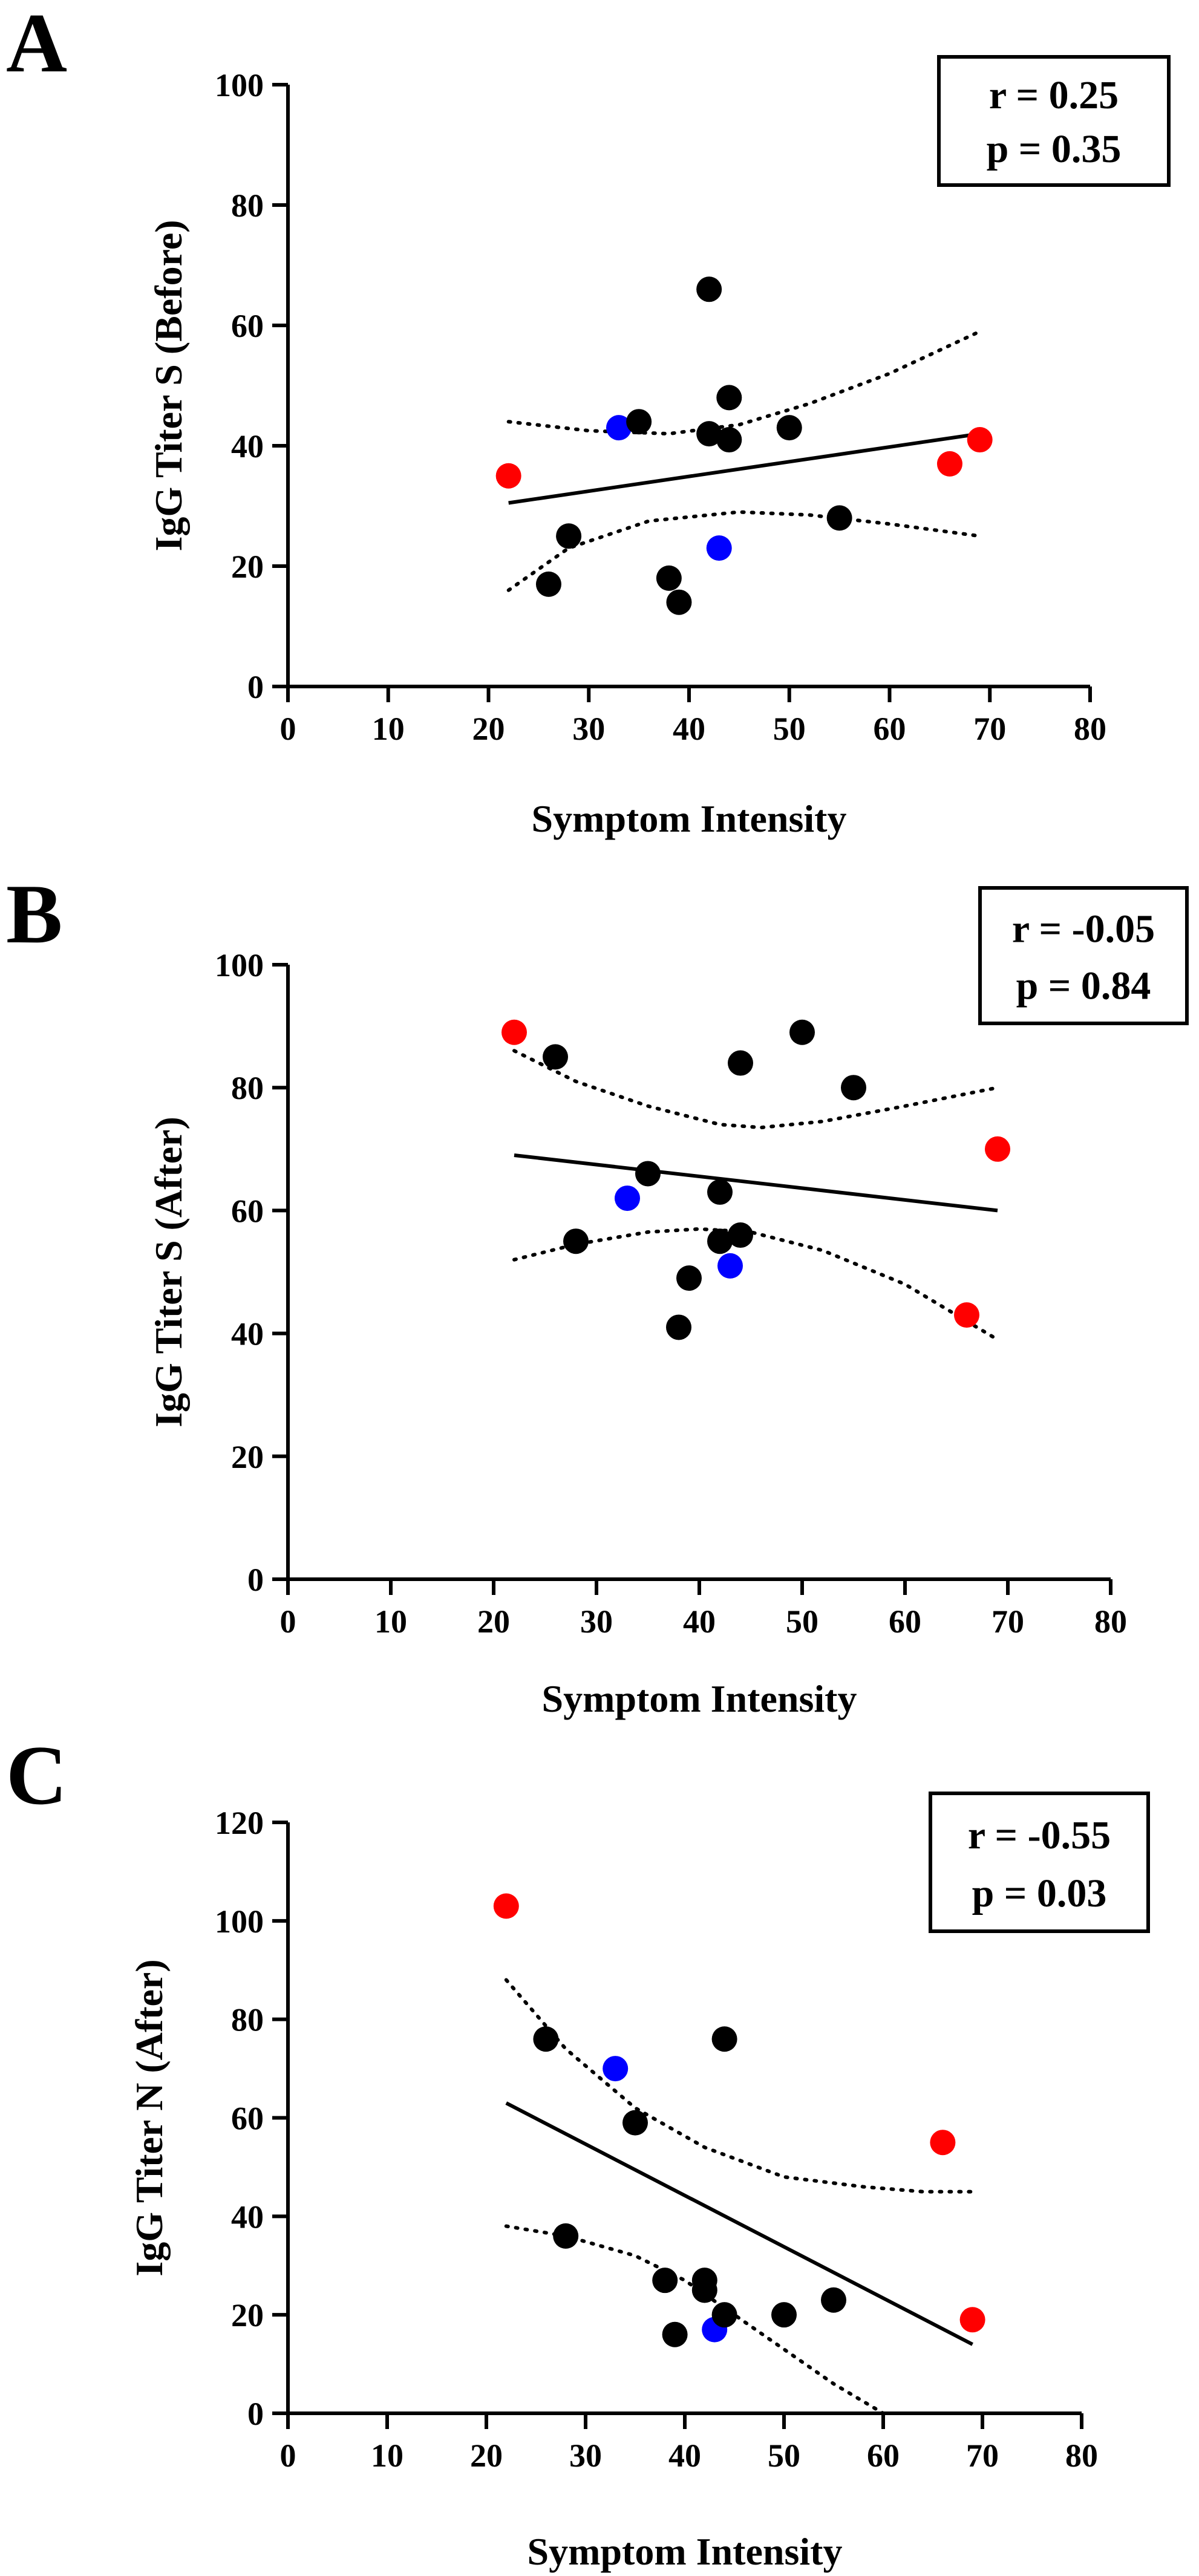  What do you see at coordinates (247, 2217) in the screenshot?
I see `y-tick-label: 40` at bounding box center [247, 2217].